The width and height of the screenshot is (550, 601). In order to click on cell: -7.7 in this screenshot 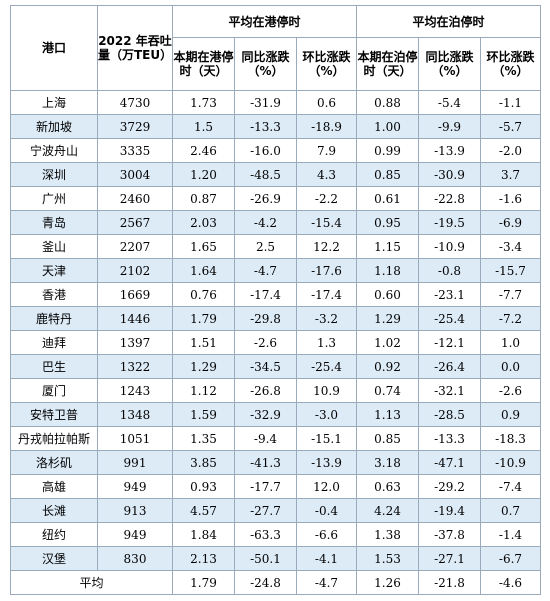, I will do `click(510, 294)`.